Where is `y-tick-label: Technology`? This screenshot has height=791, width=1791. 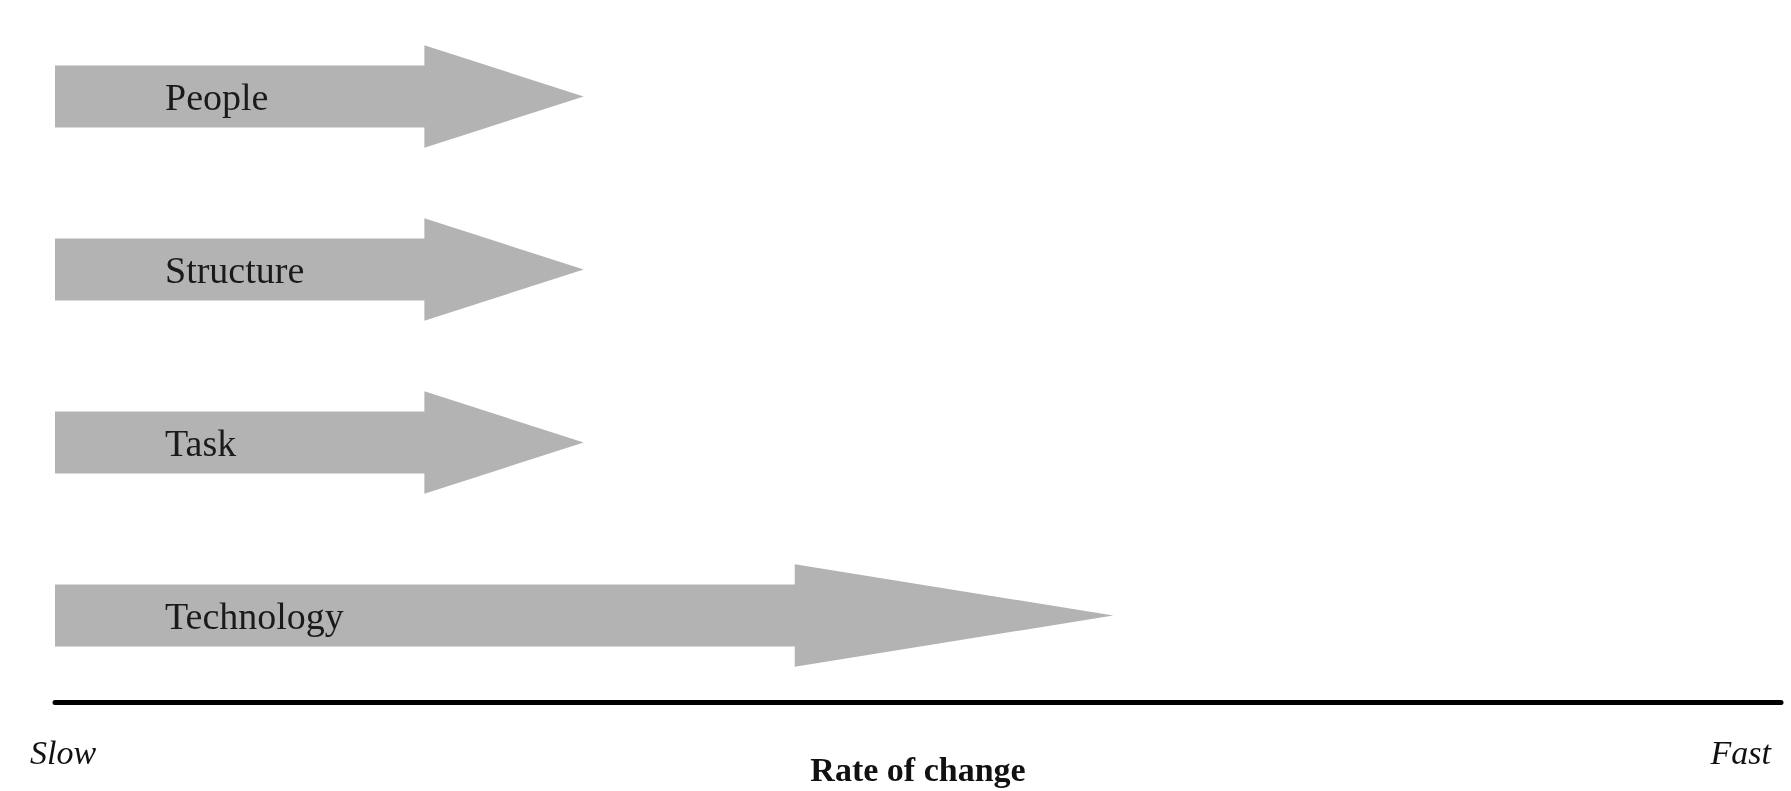
y-tick-label: Technology is located at coordinates (254, 615).